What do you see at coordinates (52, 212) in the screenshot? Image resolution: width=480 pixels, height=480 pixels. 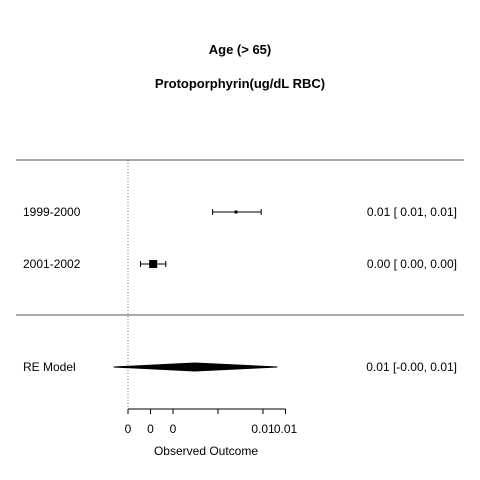 I see `study-label: 1999-2000` at bounding box center [52, 212].